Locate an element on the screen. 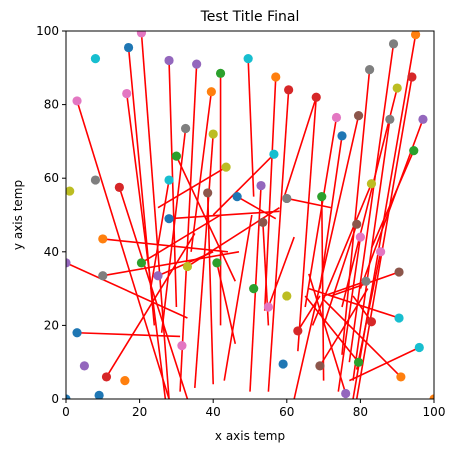 The image size is (458, 453). x-tick-label: 40 is located at coordinates (213, 412).